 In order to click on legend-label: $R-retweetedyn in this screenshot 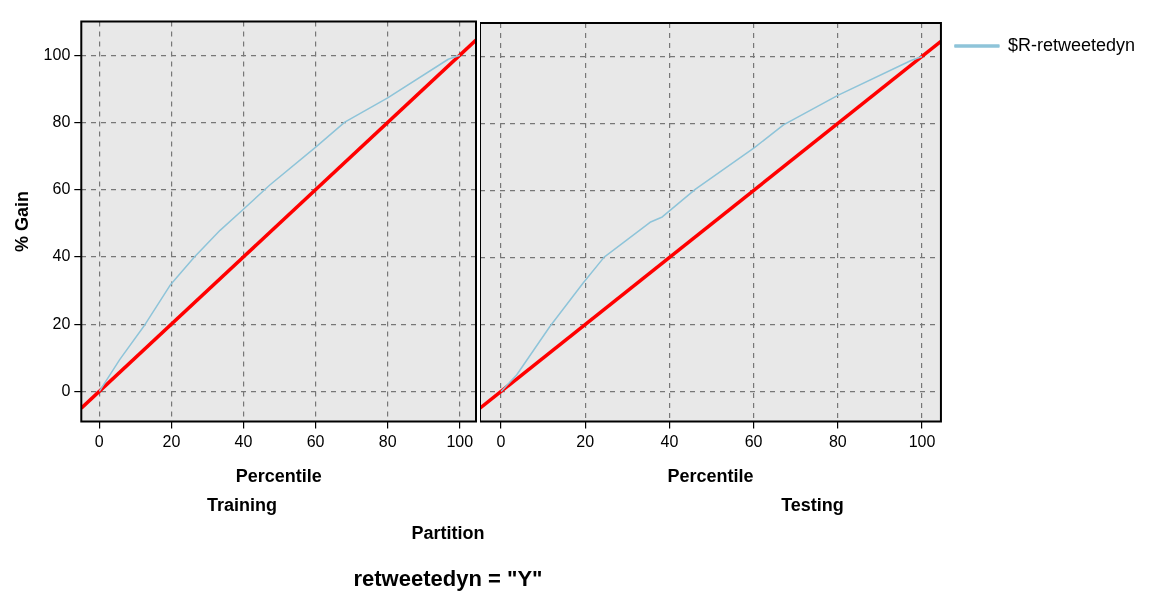, I will do `click(1071, 44)`.